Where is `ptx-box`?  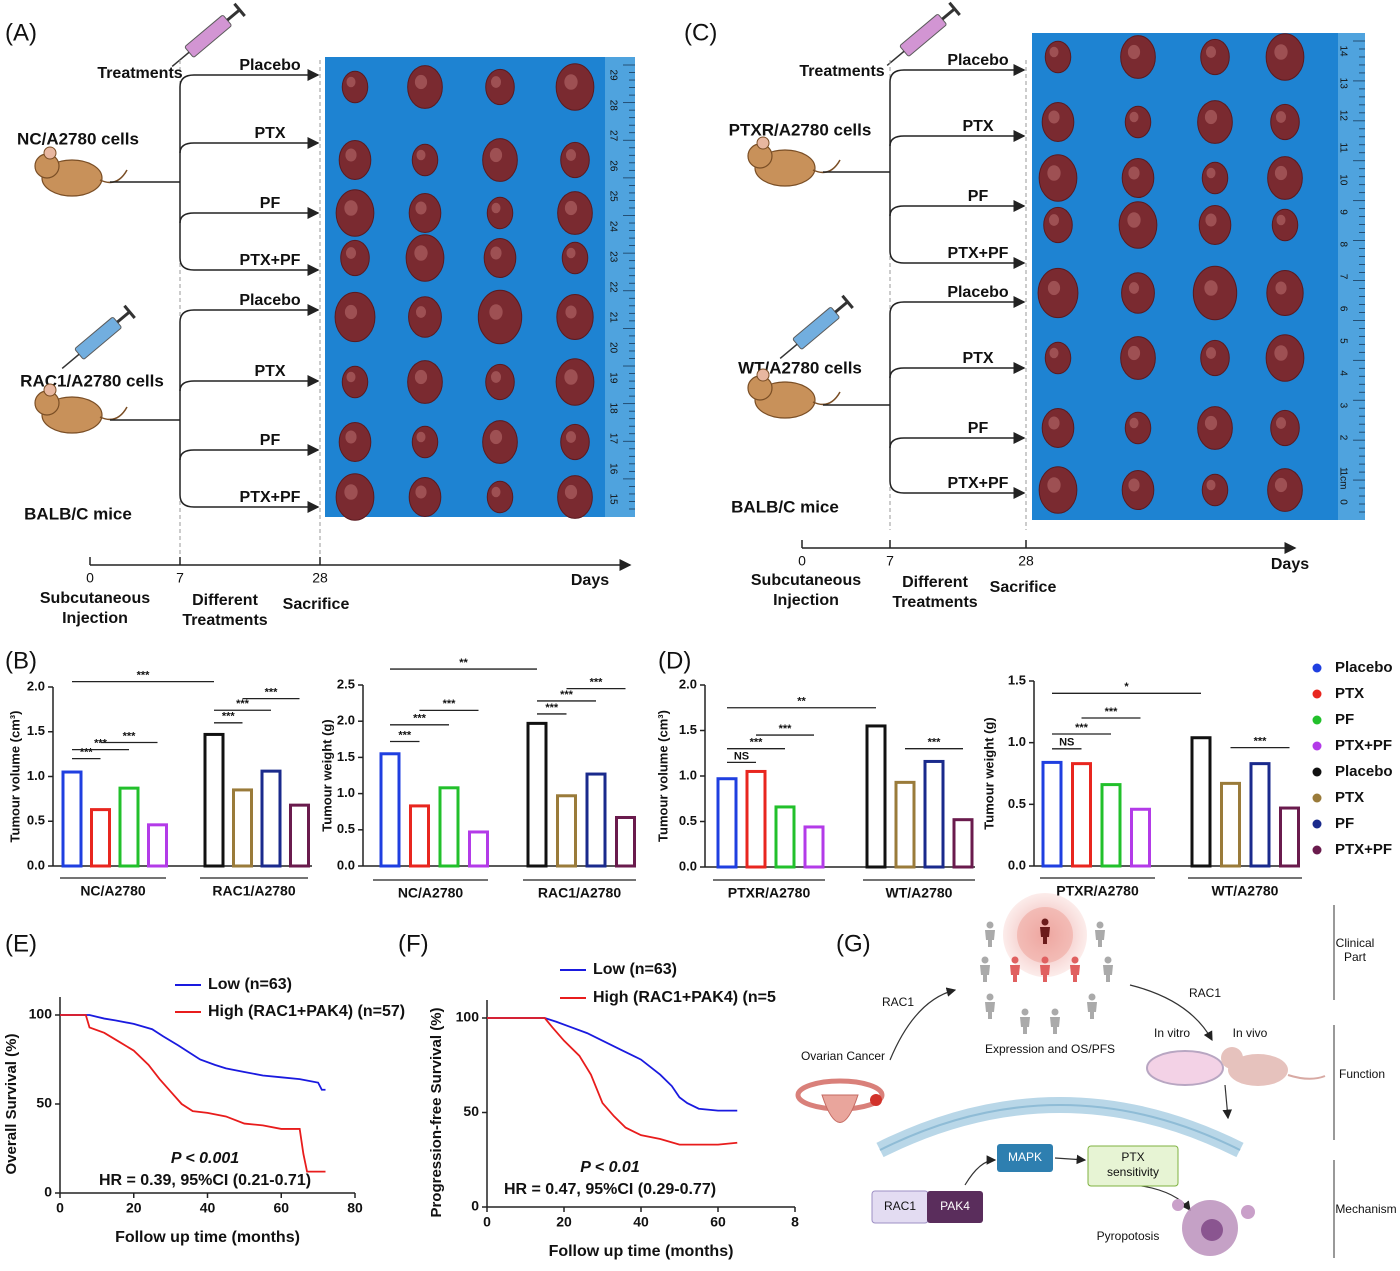 ptx-box is located at coordinates (1133, 1166).